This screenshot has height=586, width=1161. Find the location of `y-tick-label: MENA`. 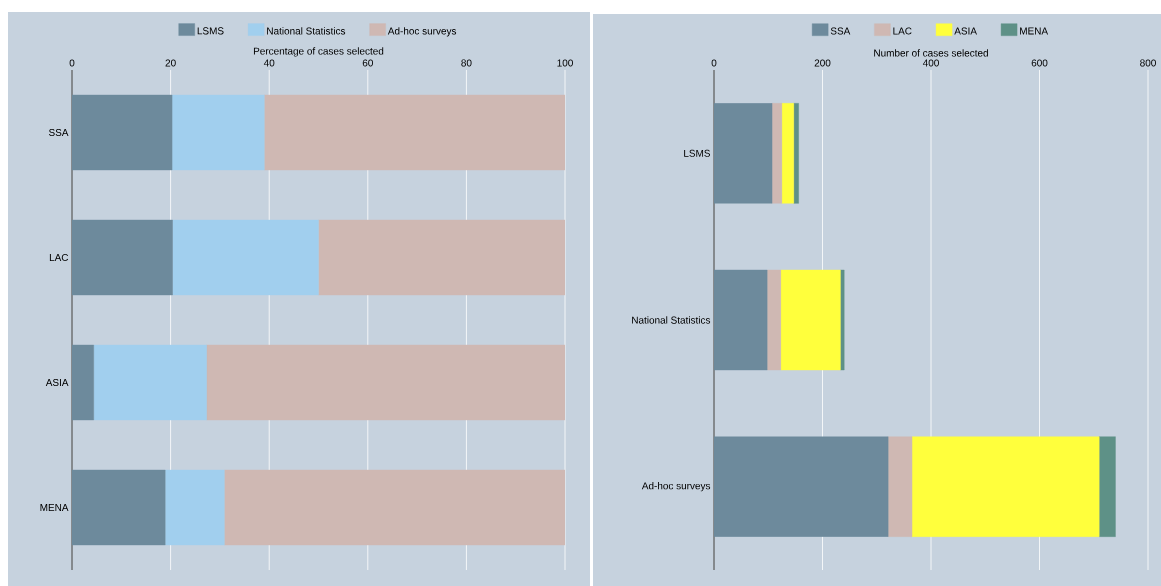

y-tick-label: MENA is located at coordinates (54, 507).